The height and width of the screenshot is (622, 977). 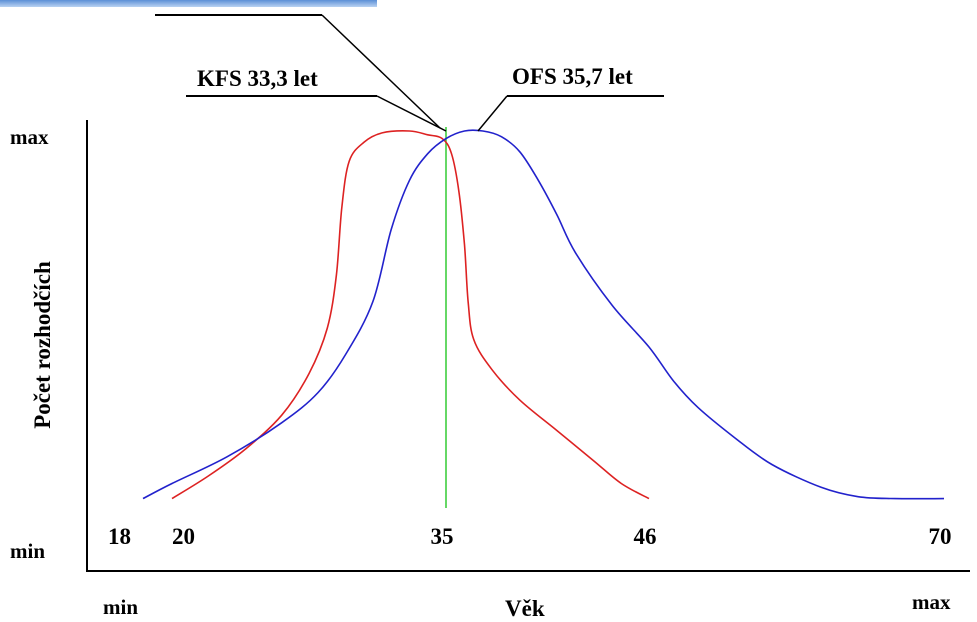 What do you see at coordinates (940, 536) in the screenshot?
I see `x-tick-label-70: 70` at bounding box center [940, 536].